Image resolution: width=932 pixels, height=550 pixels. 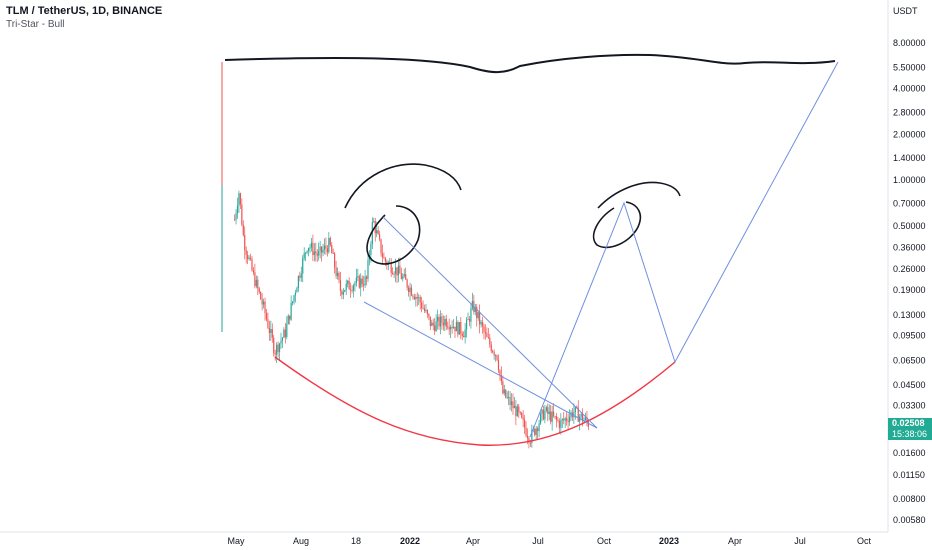 I want to click on left-eye, so click(x=393, y=235).